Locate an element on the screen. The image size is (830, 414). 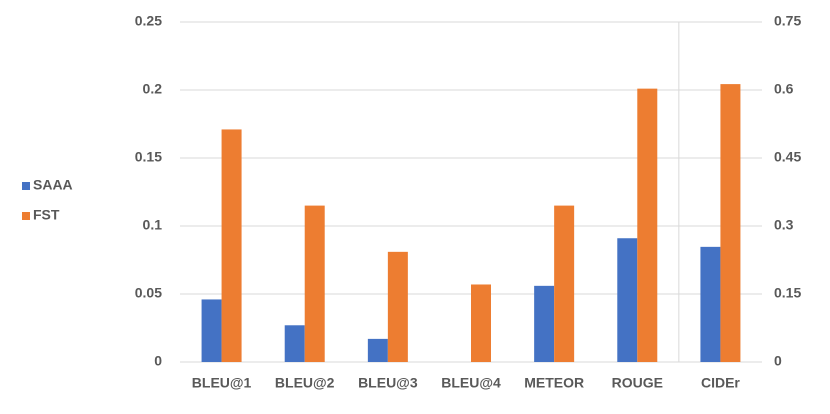
x-tick-label: METEOR is located at coordinates (554, 383).